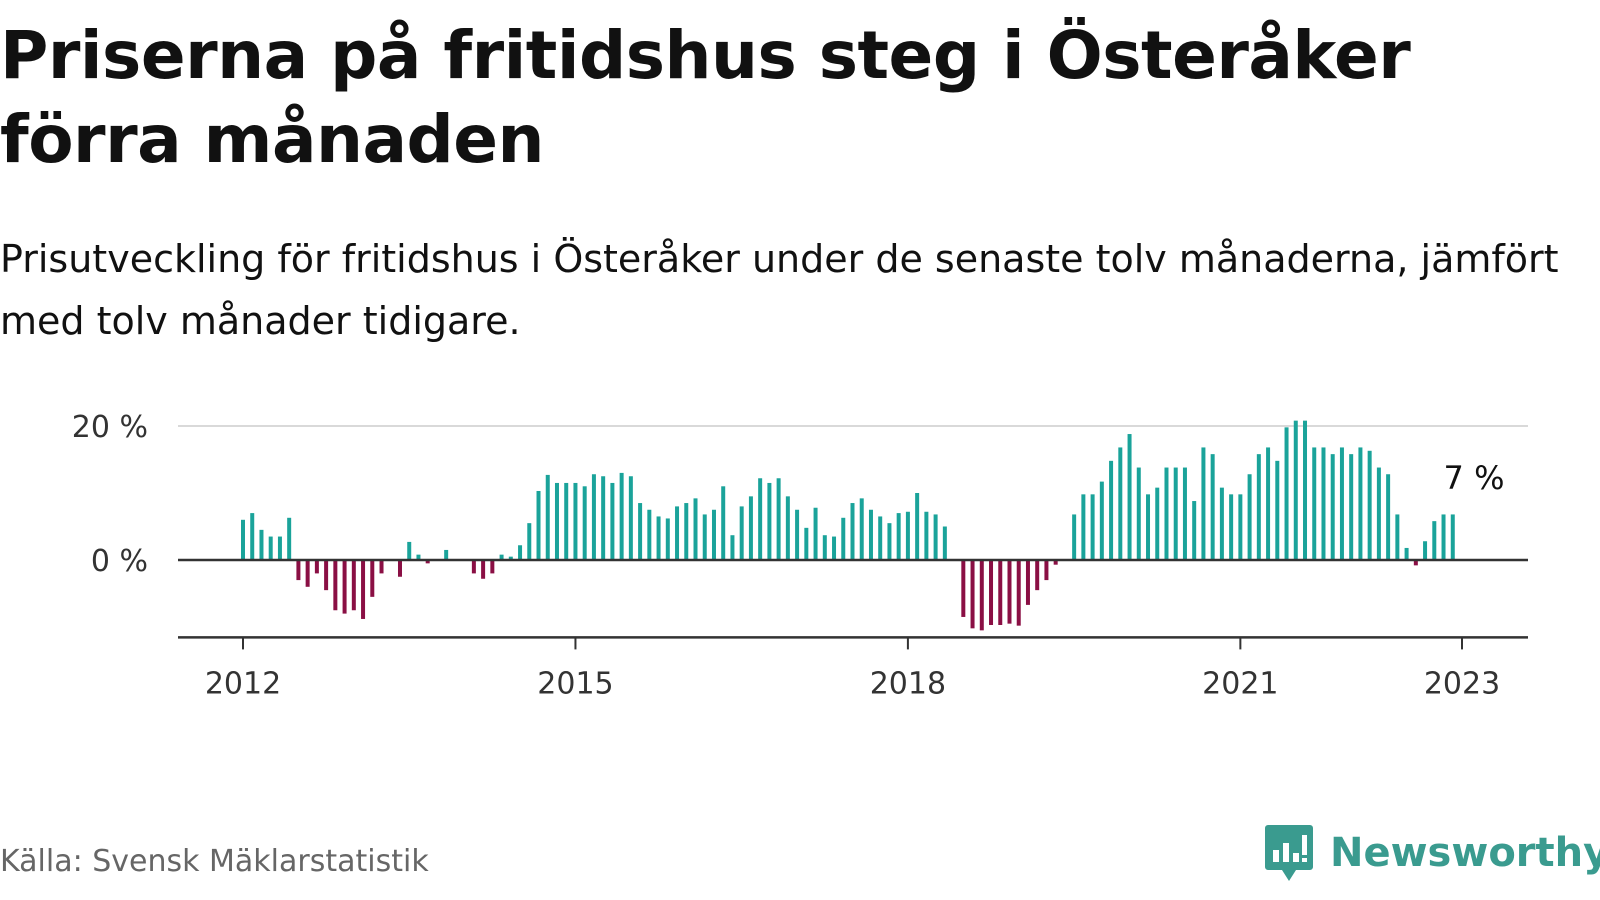  What do you see at coordinates (575, 683) in the screenshot?
I see `x-tick-label: 2015` at bounding box center [575, 683].